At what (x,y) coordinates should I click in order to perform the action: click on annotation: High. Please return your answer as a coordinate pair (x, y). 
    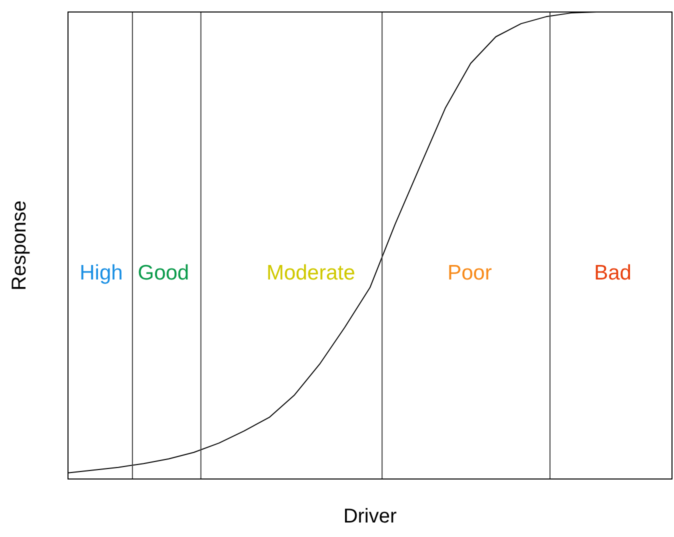
    Looking at the image, I should click on (101, 272).